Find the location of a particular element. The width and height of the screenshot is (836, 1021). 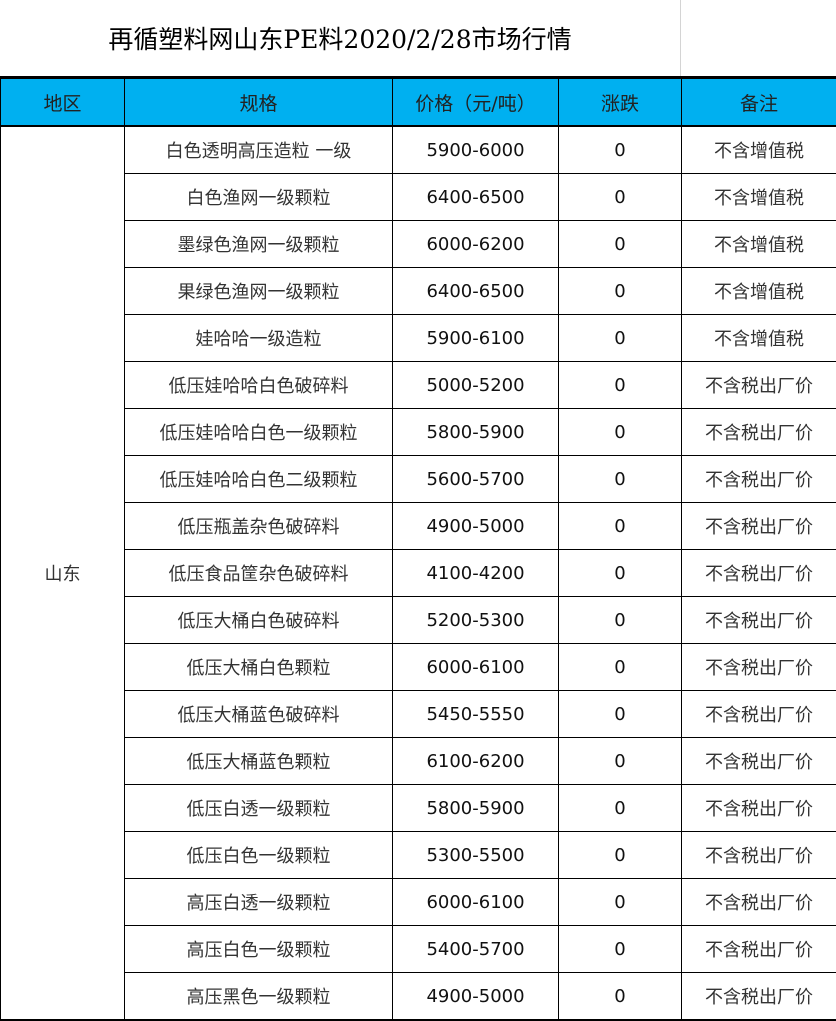

spec-cell: 白色渔网一级颗粒 is located at coordinates (258, 197).